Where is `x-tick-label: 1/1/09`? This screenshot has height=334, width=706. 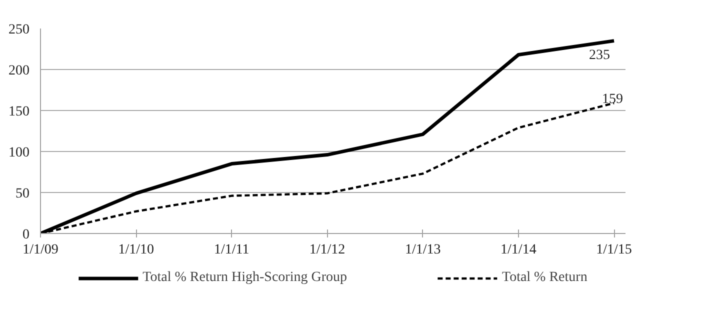
x-tick-label: 1/1/09 is located at coordinates (40, 250).